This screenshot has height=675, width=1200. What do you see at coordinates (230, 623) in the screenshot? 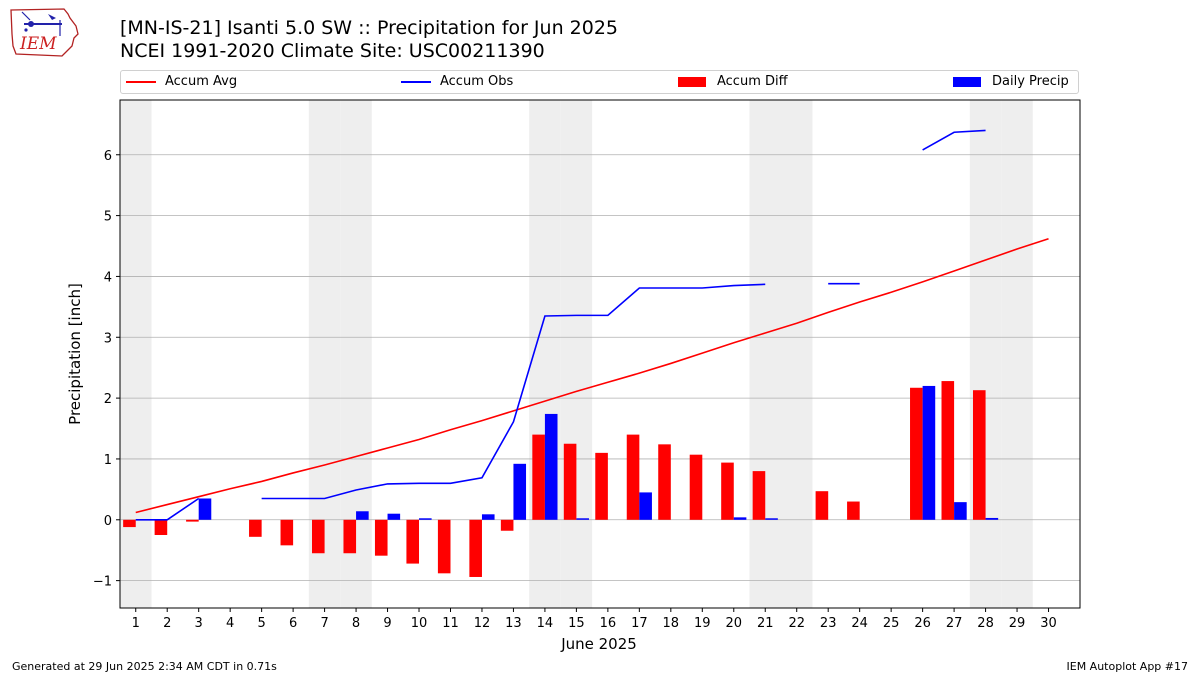
I see `x-tick-label: 4` at bounding box center [230, 623].